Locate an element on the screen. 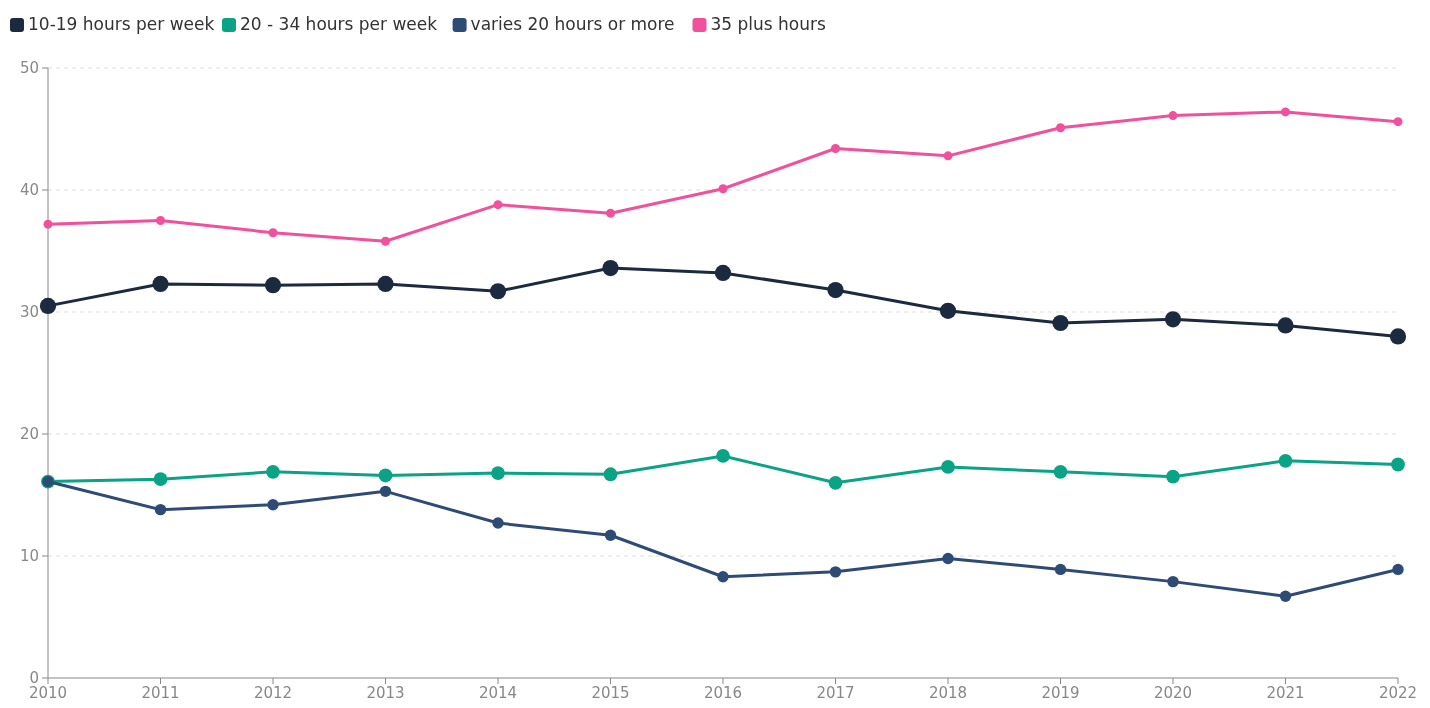  y-tick-label: 10 is located at coordinates (29, 556).